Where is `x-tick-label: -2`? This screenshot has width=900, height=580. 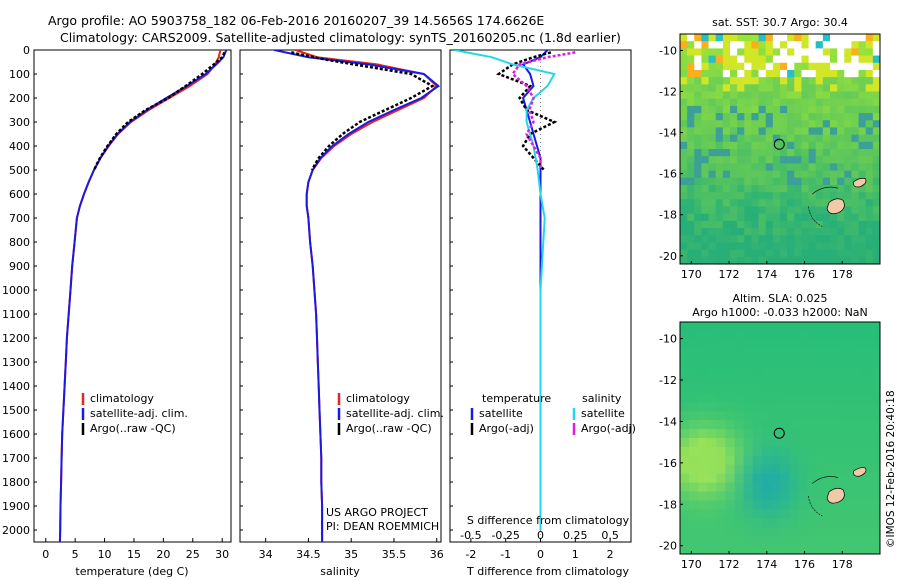 x-tick-label: -2 is located at coordinates (470, 554).